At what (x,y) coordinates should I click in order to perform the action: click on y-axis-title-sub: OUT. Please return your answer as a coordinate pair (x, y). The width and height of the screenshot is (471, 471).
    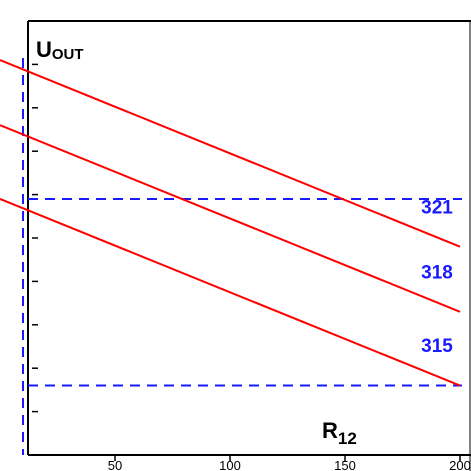
    Looking at the image, I should click on (68, 54).